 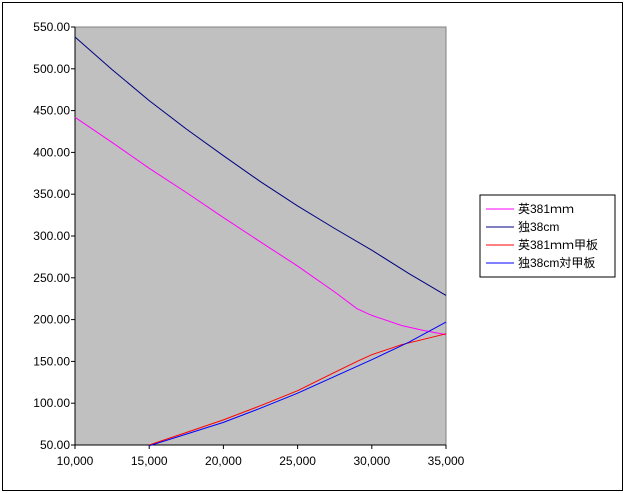 What do you see at coordinates (149, 461) in the screenshot?
I see `x-tick-label: 15,000` at bounding box center [149, 461].